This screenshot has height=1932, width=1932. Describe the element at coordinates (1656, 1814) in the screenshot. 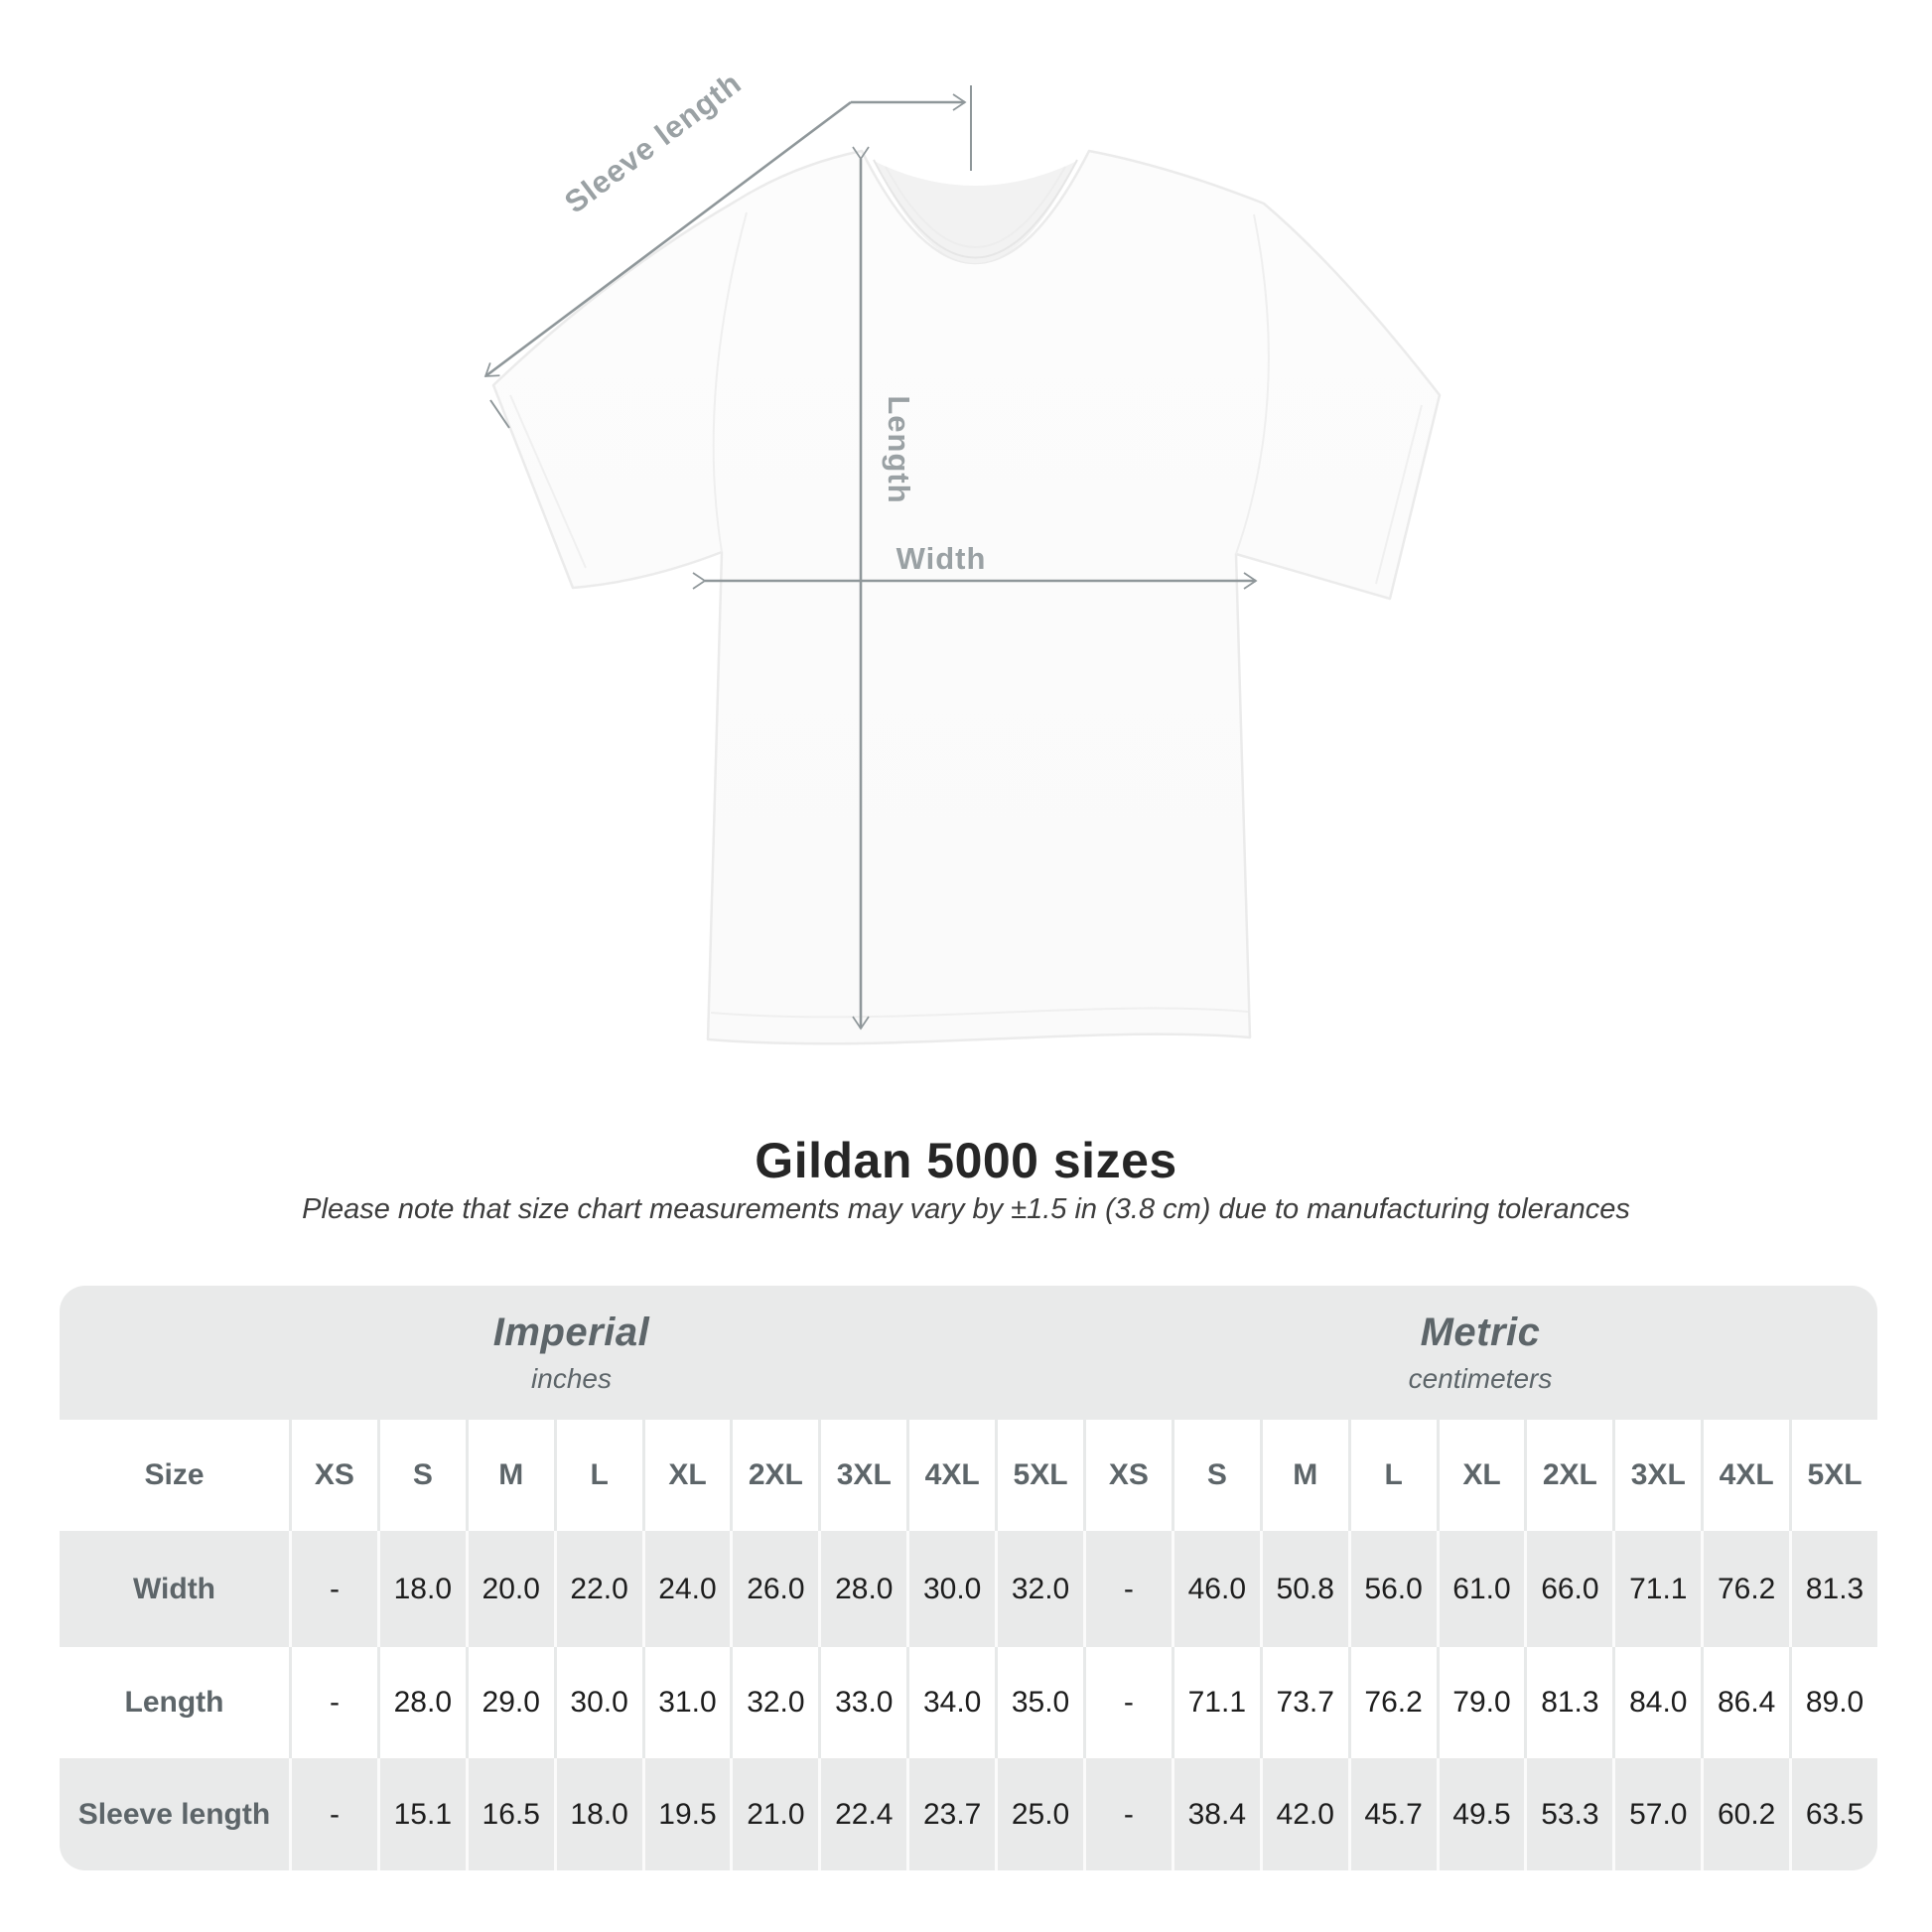

I see `table-cell: 57.0` at that location.